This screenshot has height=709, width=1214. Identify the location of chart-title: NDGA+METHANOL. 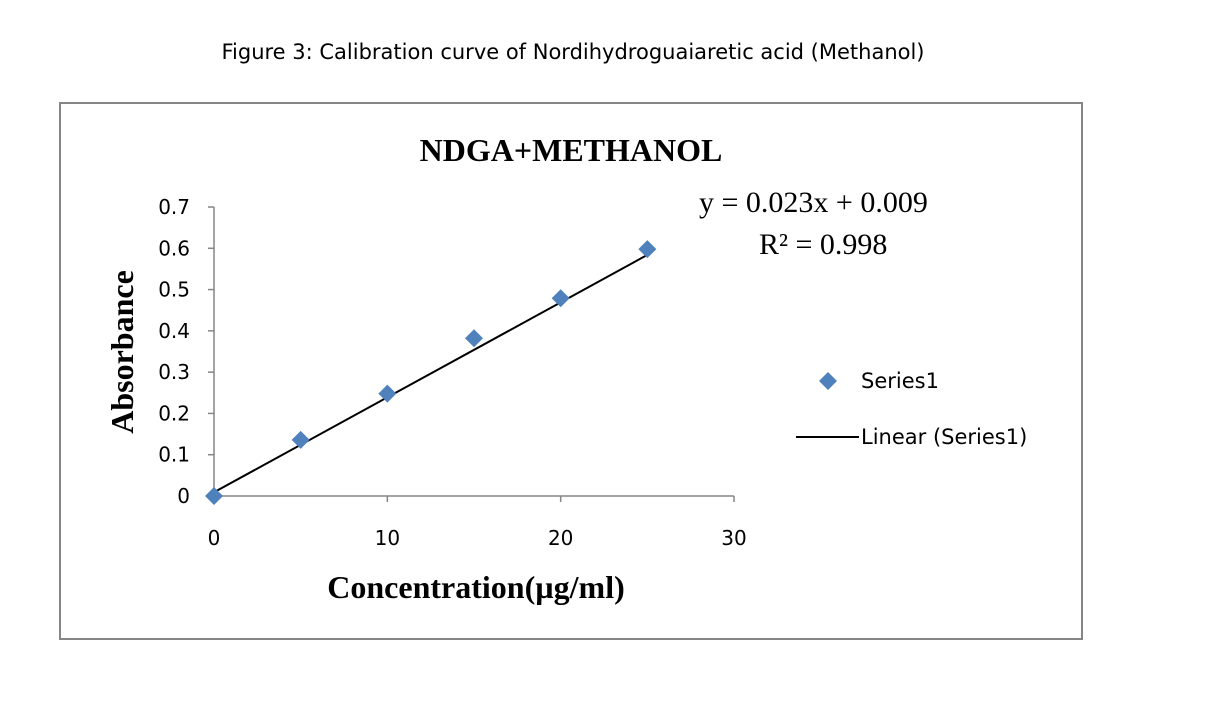
(571, 150).